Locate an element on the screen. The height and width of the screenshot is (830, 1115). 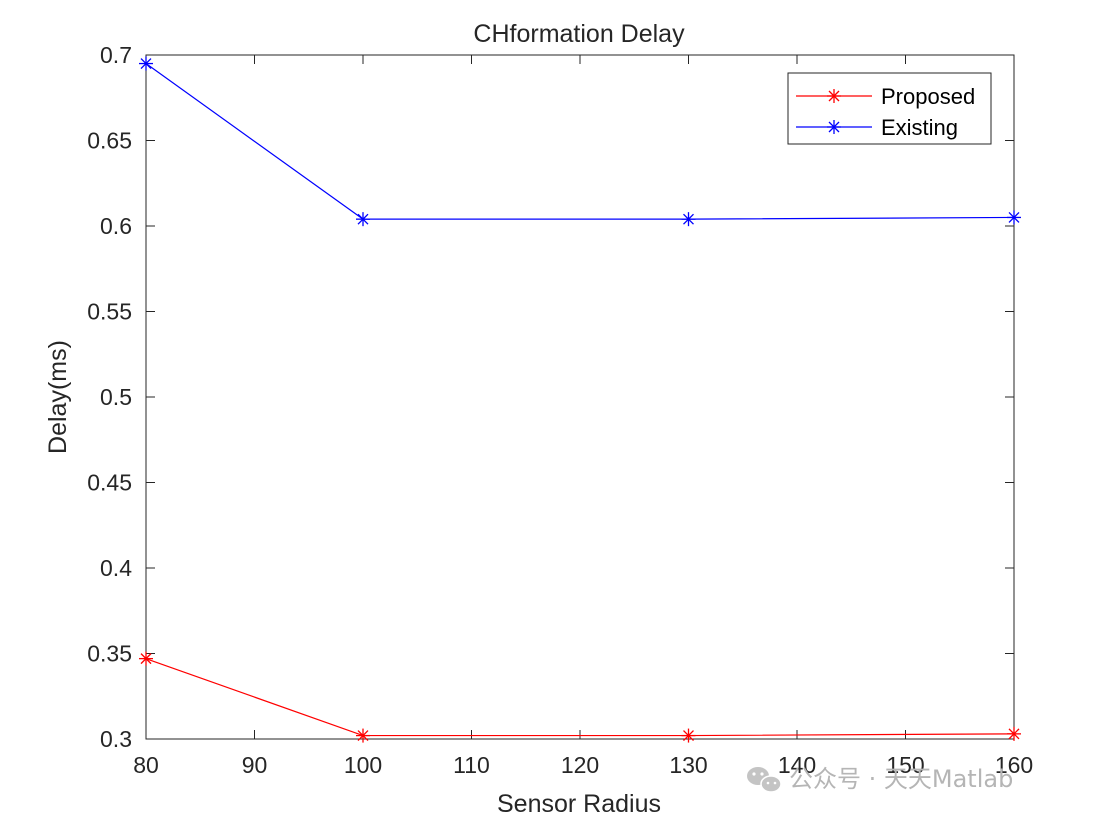
x-tick-label: 130 is located at coordinates (688, 765).